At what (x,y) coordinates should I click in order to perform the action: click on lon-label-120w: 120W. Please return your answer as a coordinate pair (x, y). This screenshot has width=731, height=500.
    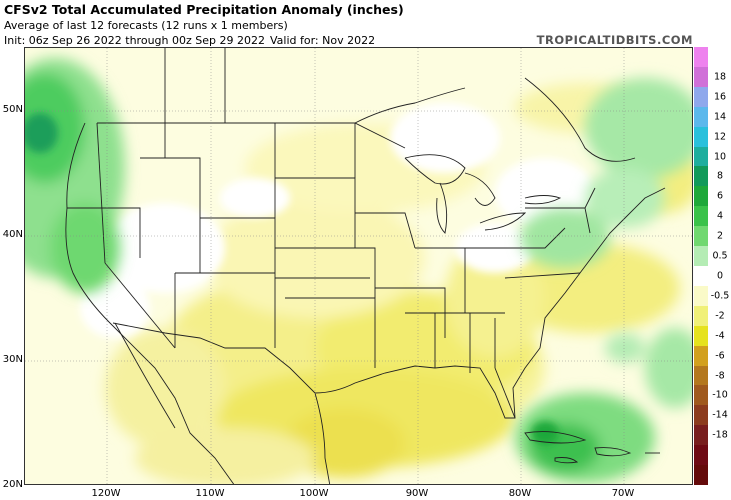
    Looking at the image, I should click on (106, 493).